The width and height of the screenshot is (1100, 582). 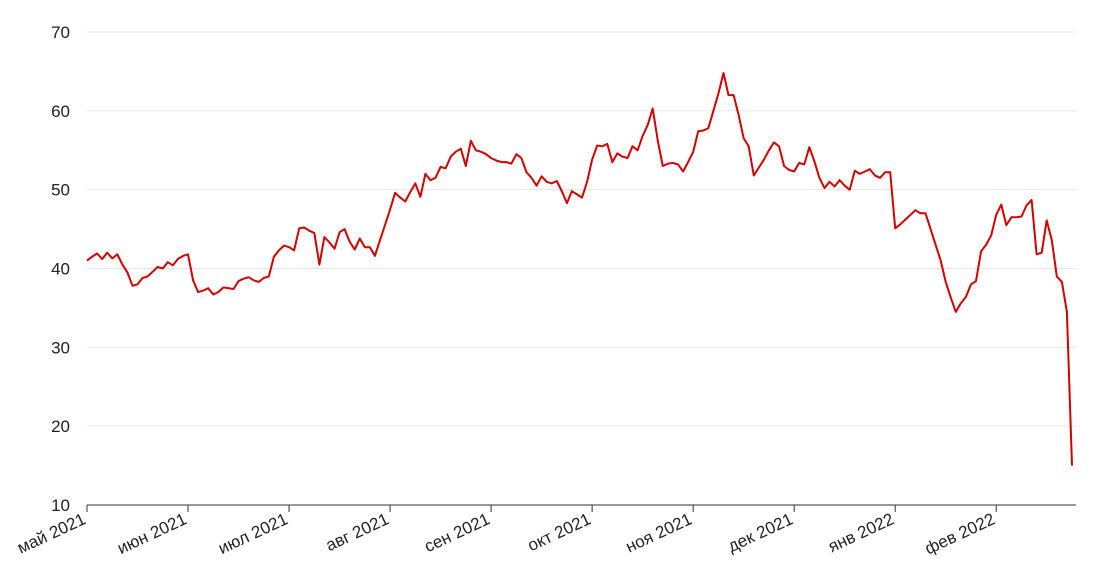 I want to click on x-tick-label: май 2021, so click(x=51, y=533).